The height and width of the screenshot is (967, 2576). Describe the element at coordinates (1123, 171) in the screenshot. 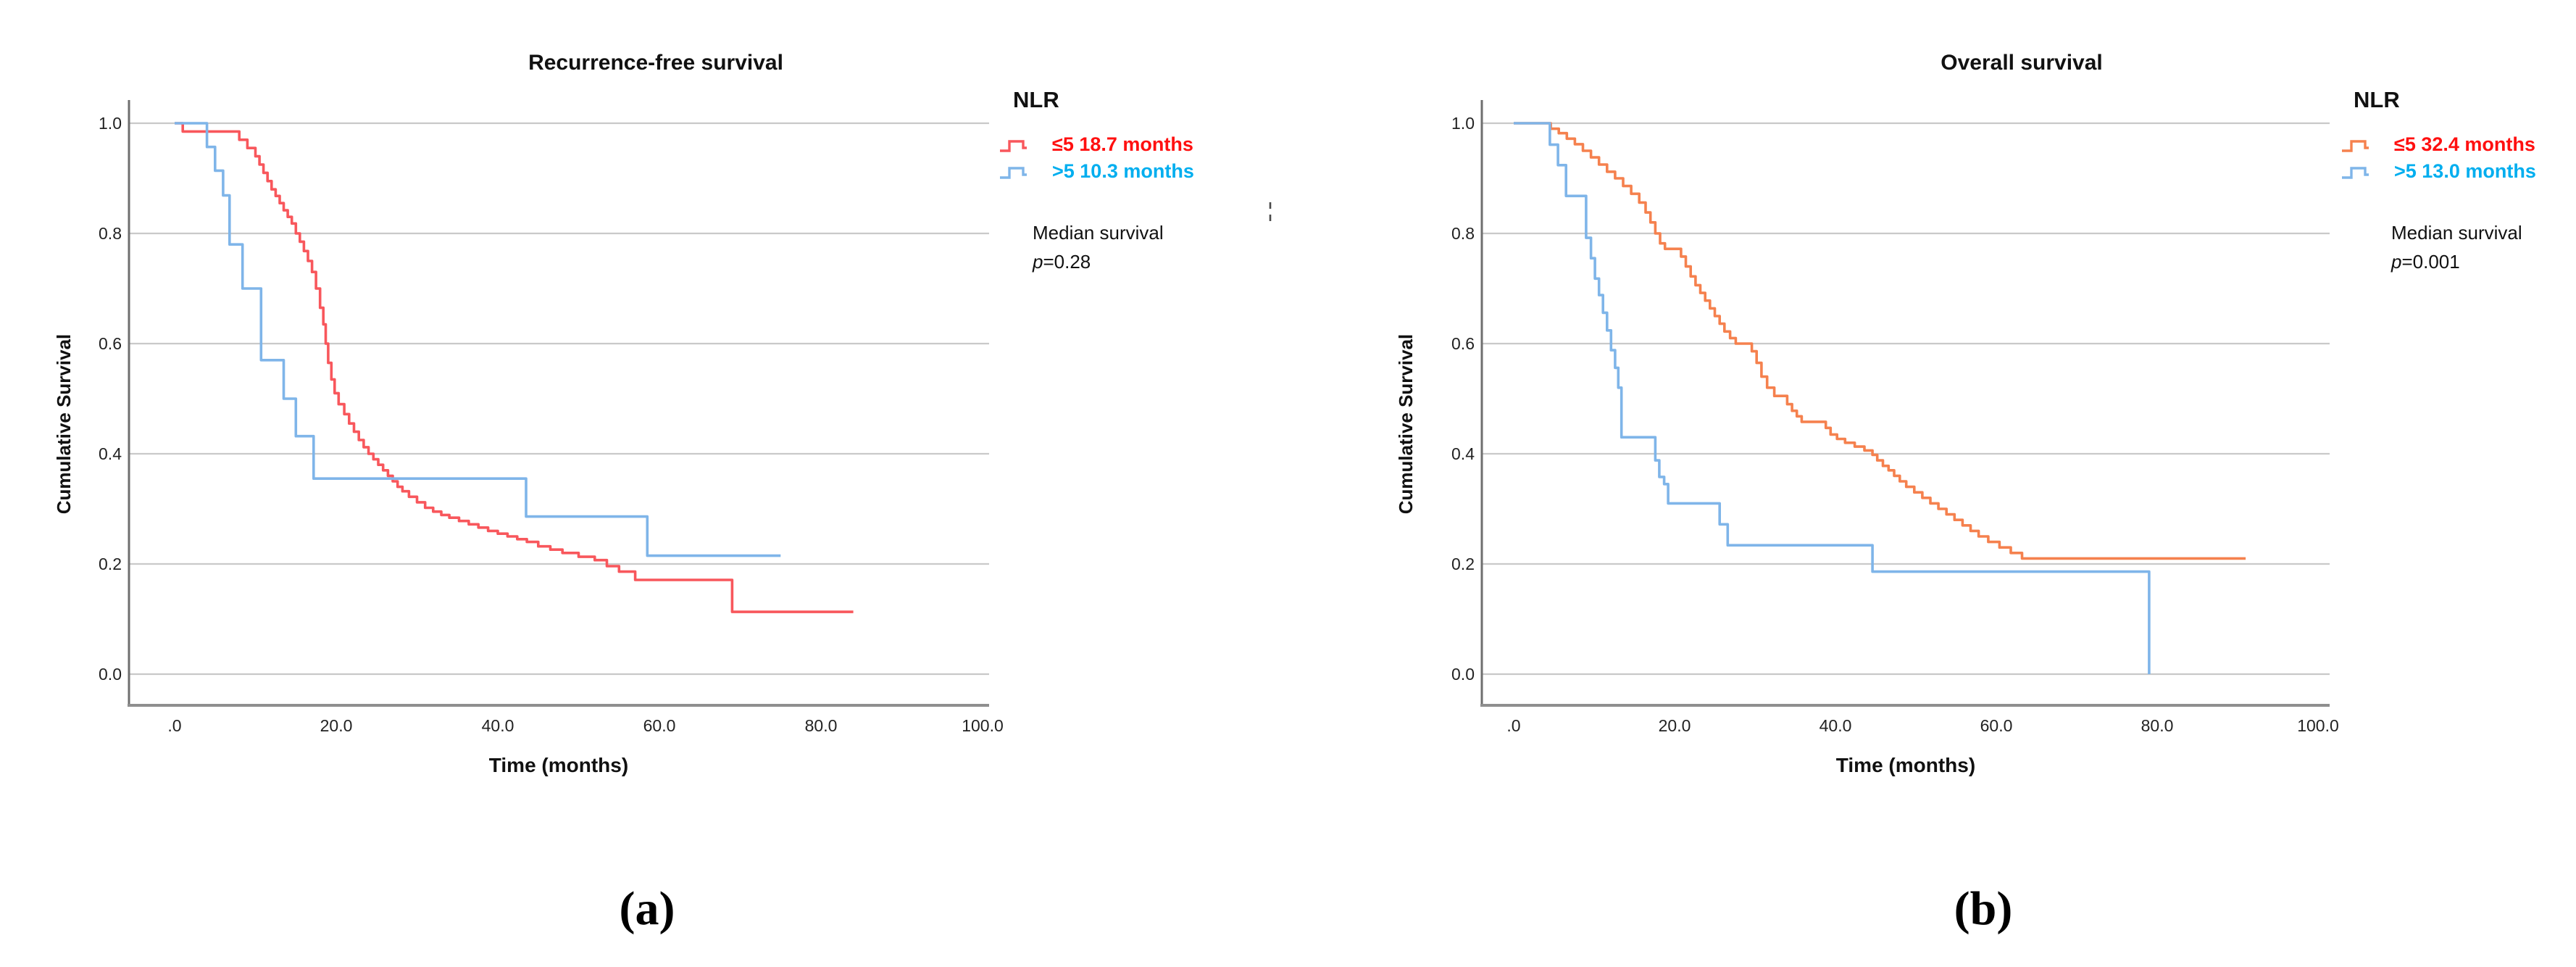

I see `legend-entry-a-gt5: >5 10.3 months` at that location.